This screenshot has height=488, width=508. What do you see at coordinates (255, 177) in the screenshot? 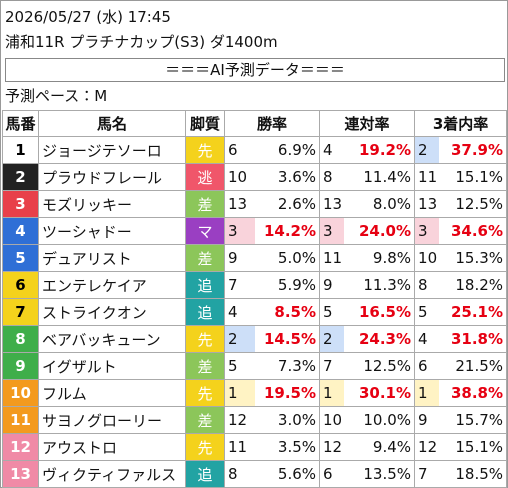
I see `horse-row: 2 プラウドフレール逃 10 3.6% 8 11.4% 11 15.1%` at bounding box center [255, 177].